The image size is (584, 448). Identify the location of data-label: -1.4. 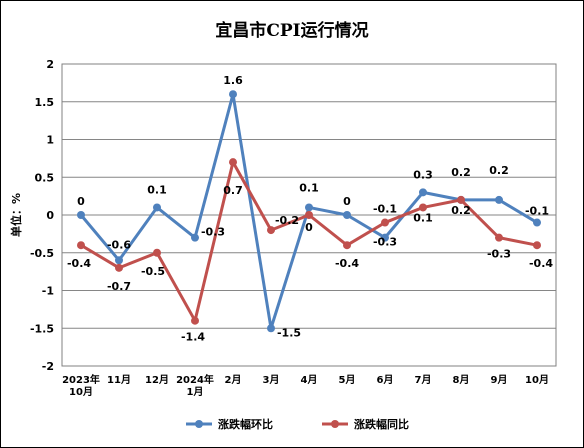
(193, 337).